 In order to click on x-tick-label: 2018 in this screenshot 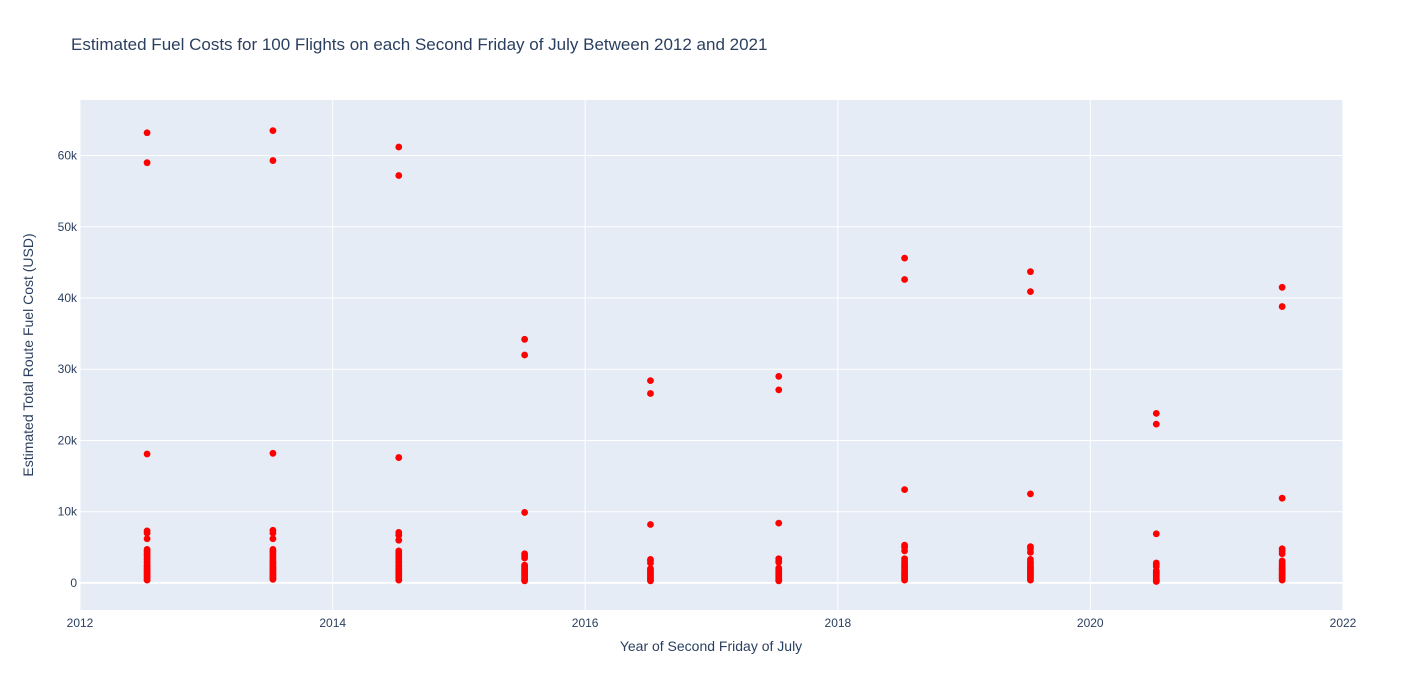, I will do `click(838, 623)`.